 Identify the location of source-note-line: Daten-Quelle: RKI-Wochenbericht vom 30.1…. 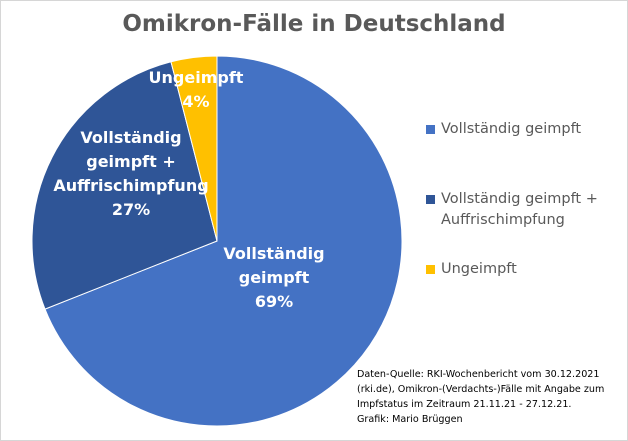
(478, 374).